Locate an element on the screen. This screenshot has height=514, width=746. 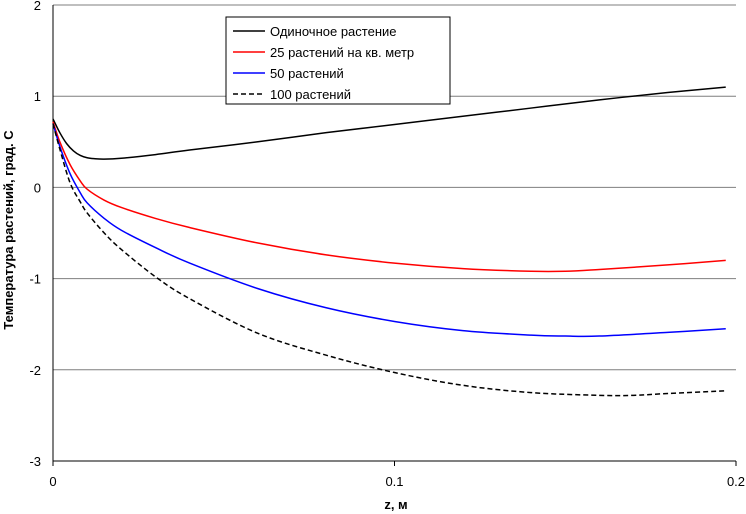
x-tick-label: 0.1 is located at coordinates (394, 481).